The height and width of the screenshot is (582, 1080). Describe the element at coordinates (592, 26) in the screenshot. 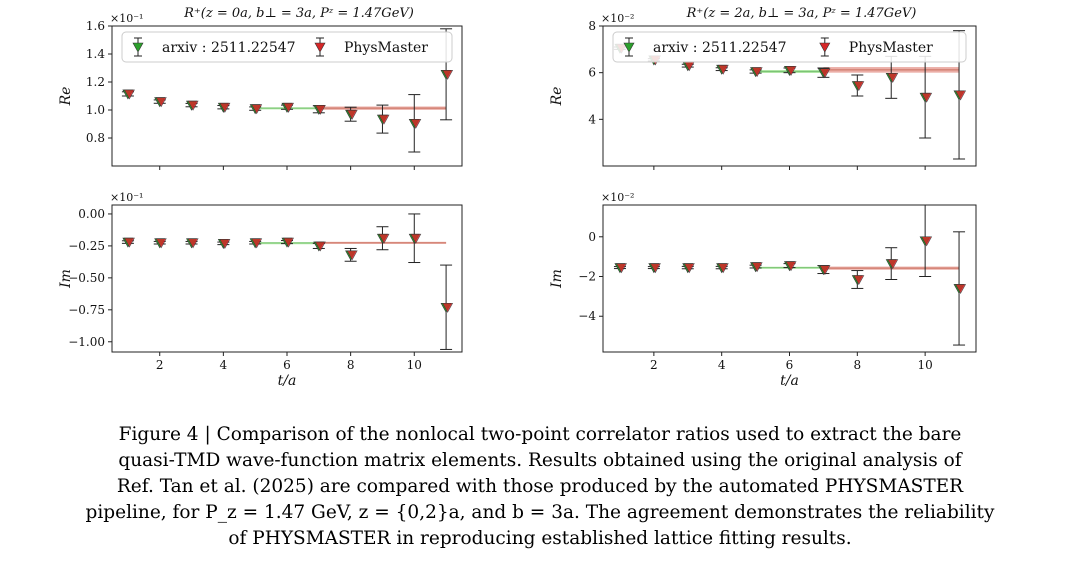

I see `y-tick-label: 8` at that location.